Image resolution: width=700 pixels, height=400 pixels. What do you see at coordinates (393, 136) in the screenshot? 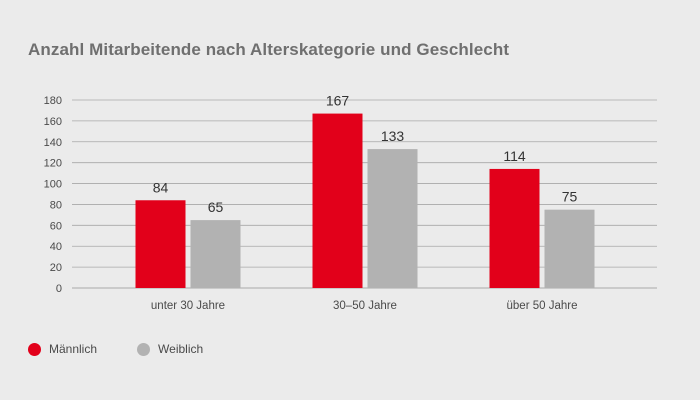
I see `data-label-weiblich: 133` at bounding box center [393, 136].